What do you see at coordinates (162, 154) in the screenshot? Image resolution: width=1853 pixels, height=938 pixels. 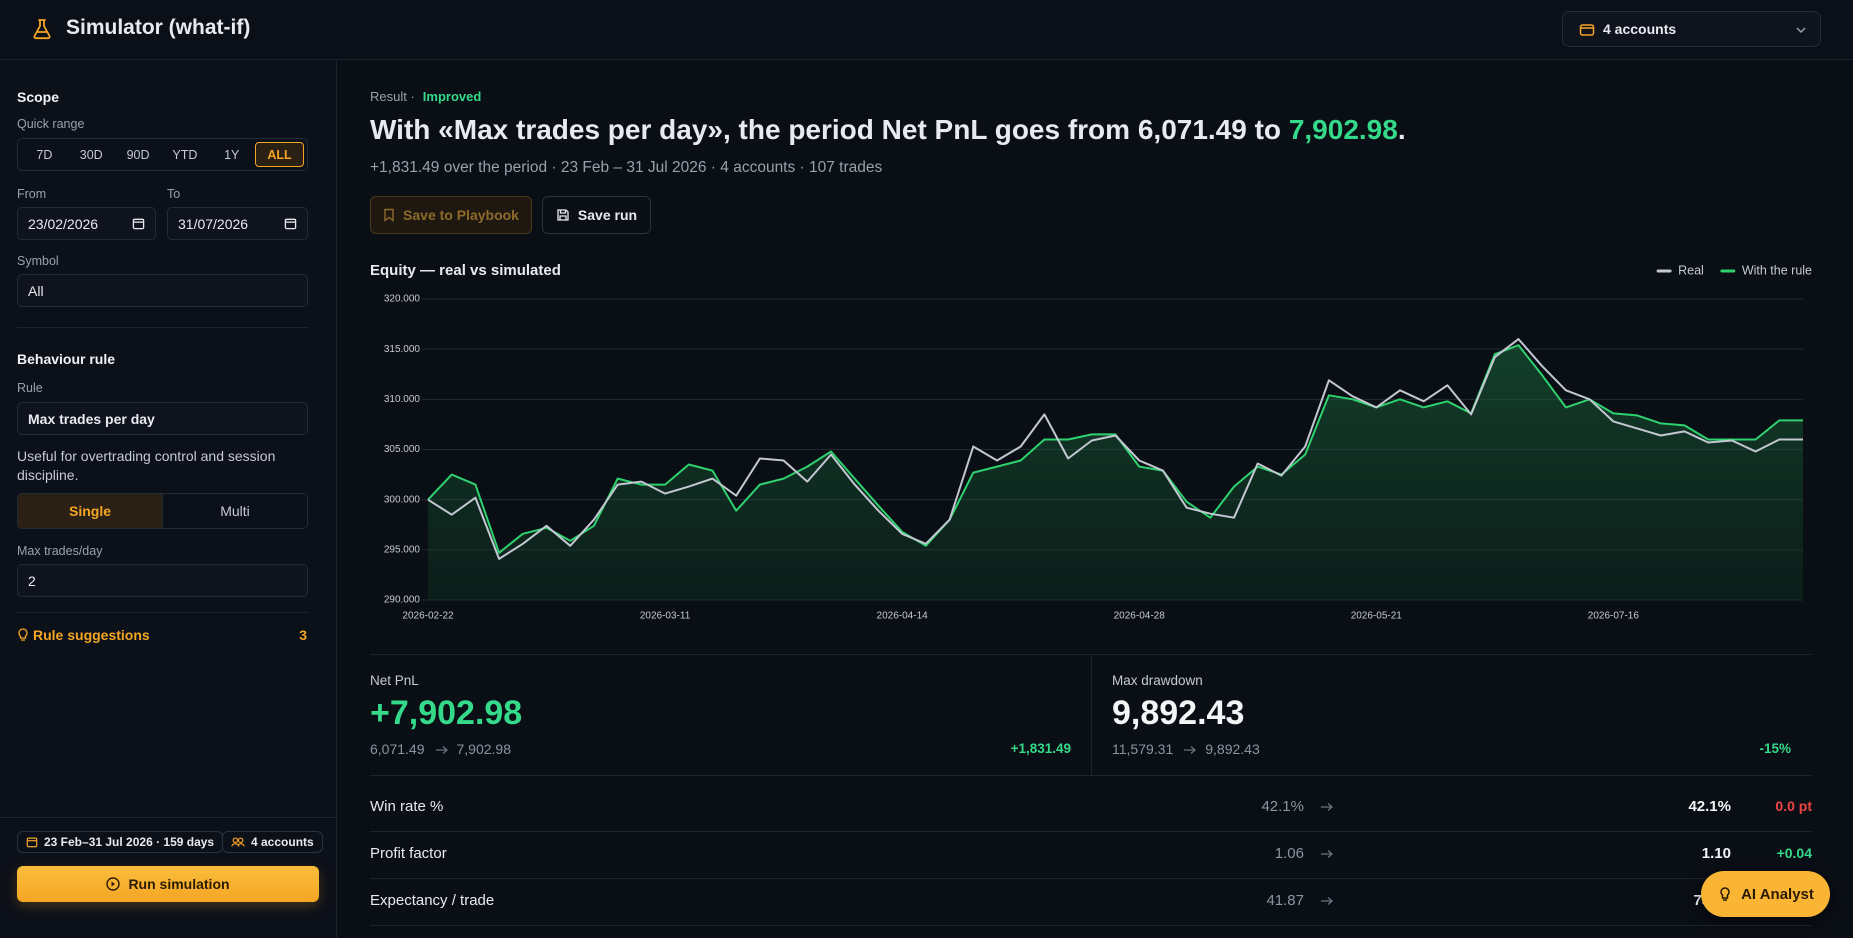 I see `quick-range: 7D 30D 90D YTD 1Y ALL` at bounding box center [162, 154].